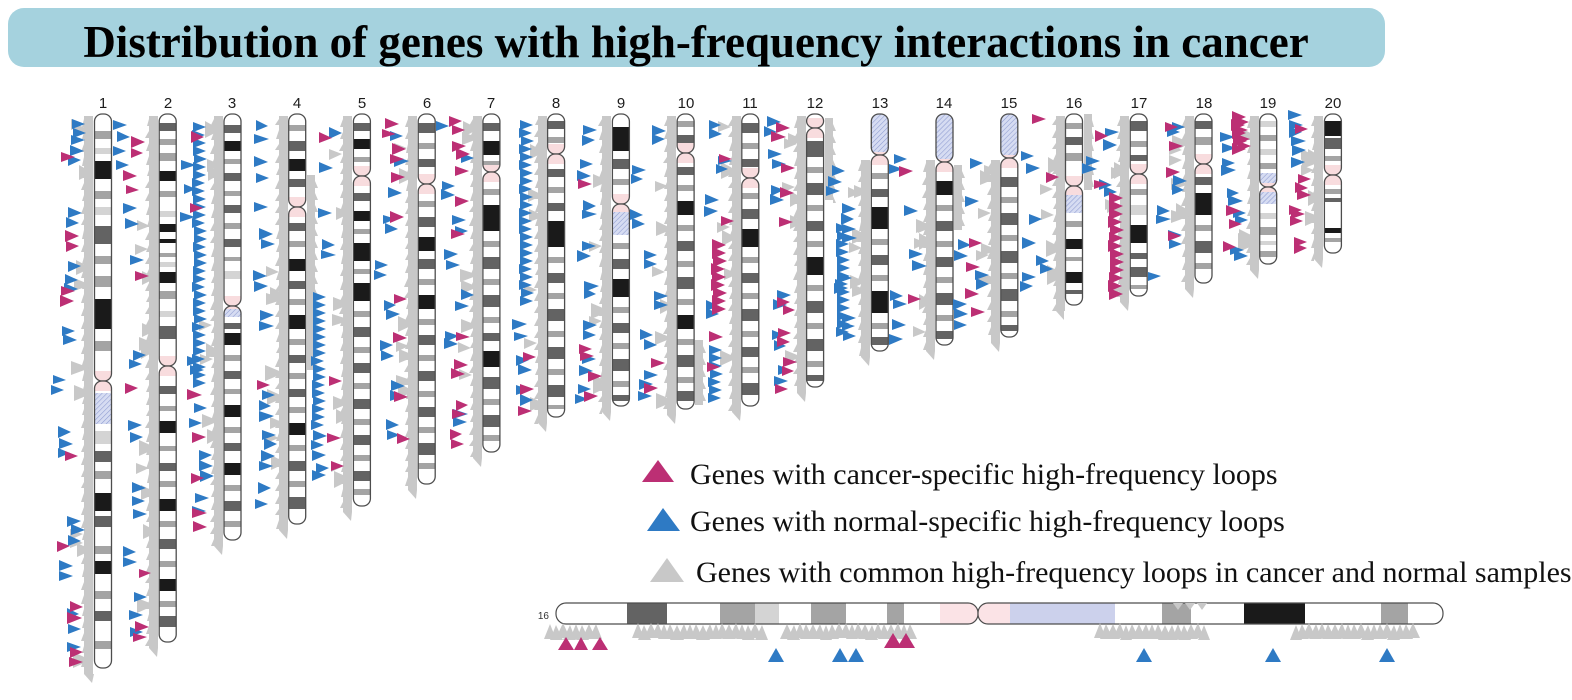 The width and height of the screenshot is (1572, 700). I want to click on svg-text: 2, so click(168, 103).